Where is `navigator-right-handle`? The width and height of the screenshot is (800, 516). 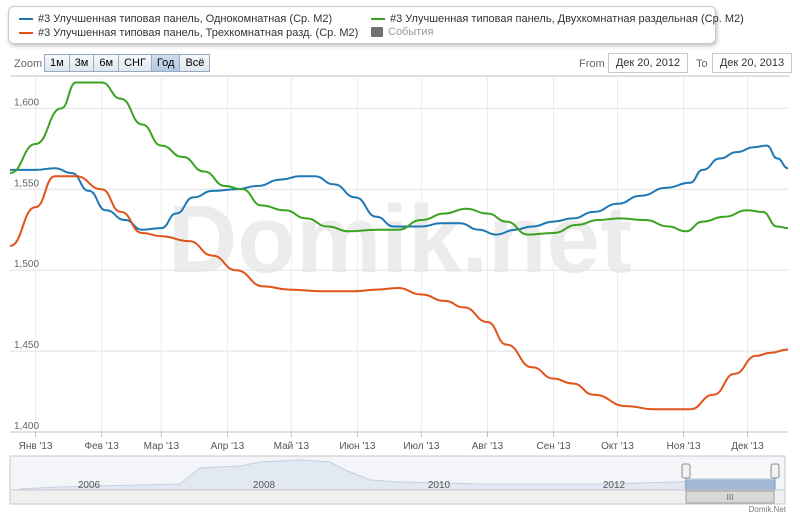 navigator-right-handle is located at coordinates (775, 471).